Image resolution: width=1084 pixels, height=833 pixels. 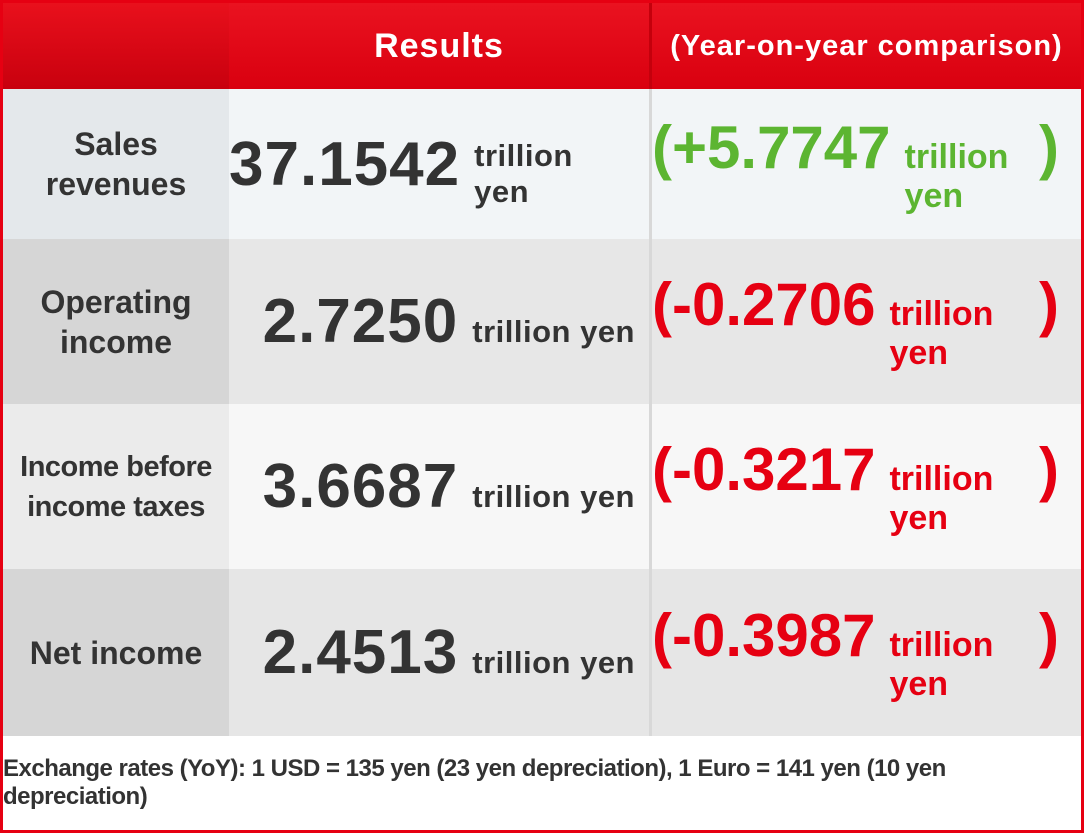 I want to click on result-cell: 2.7250 trillion yen, so click(x=439, y=321).